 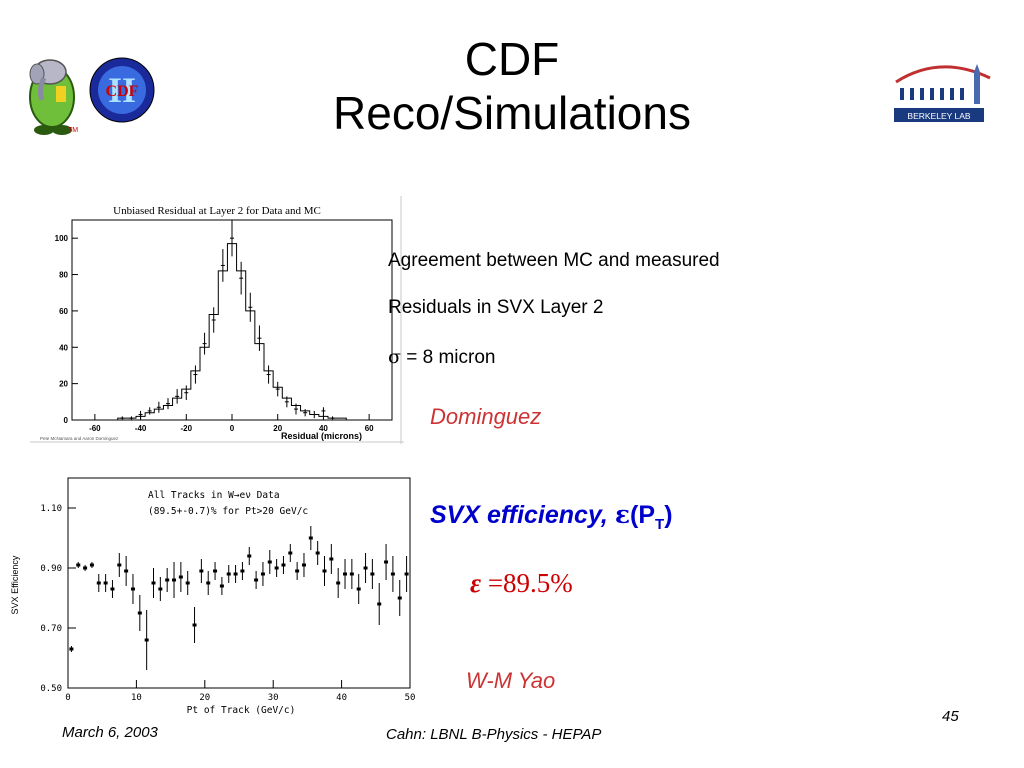 I want to click on chart2-frame, so click(x=239, y=583).